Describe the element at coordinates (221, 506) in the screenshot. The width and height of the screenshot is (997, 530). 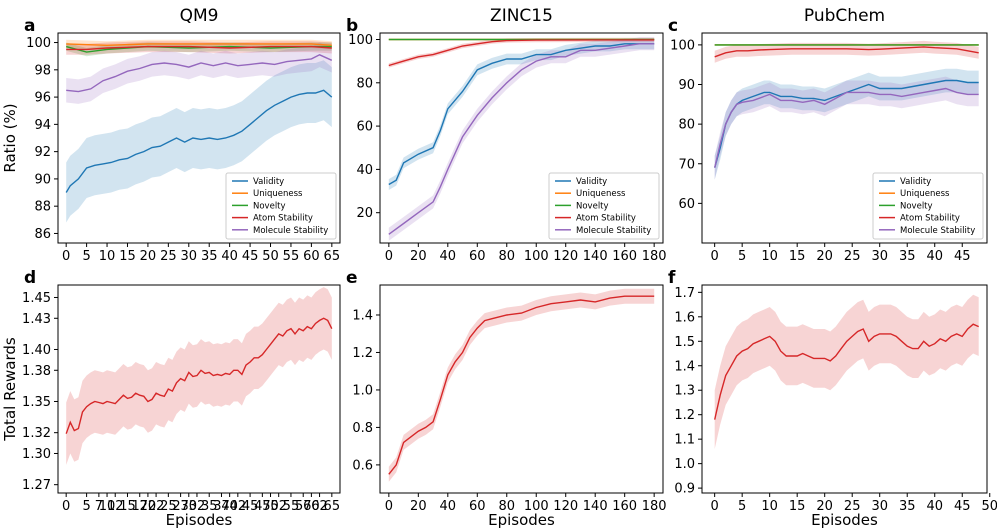
I see `x-tick-label: 37` at that location.